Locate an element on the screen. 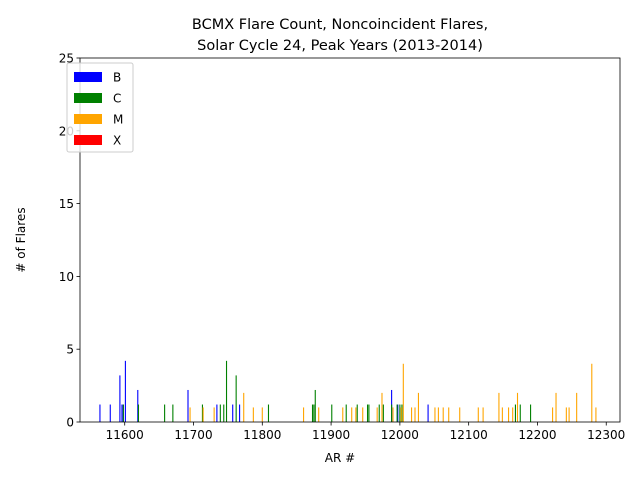 This screenshot has height=480, width=640. chart-title-line-2: Solar Cycle 24, Peak Years (2013-2014) is located at coordinates (340, 46).